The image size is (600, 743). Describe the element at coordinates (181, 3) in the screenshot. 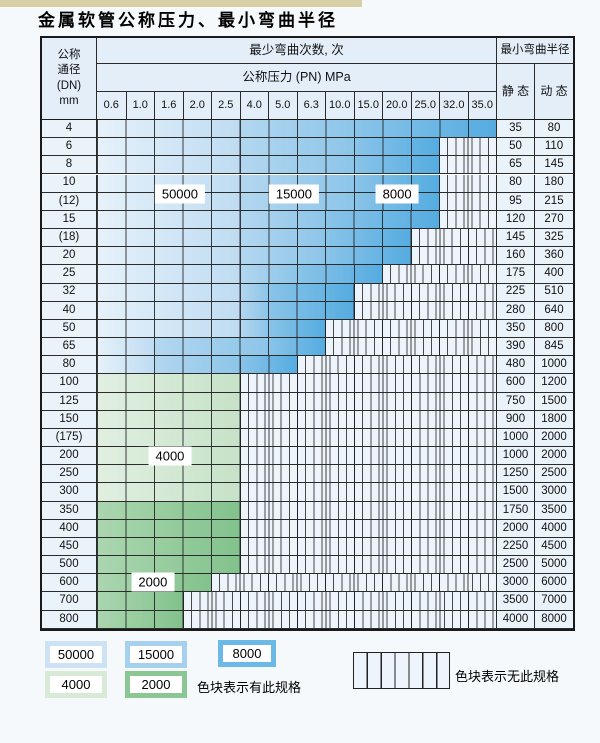

I see `top-accent-strip` at that location.